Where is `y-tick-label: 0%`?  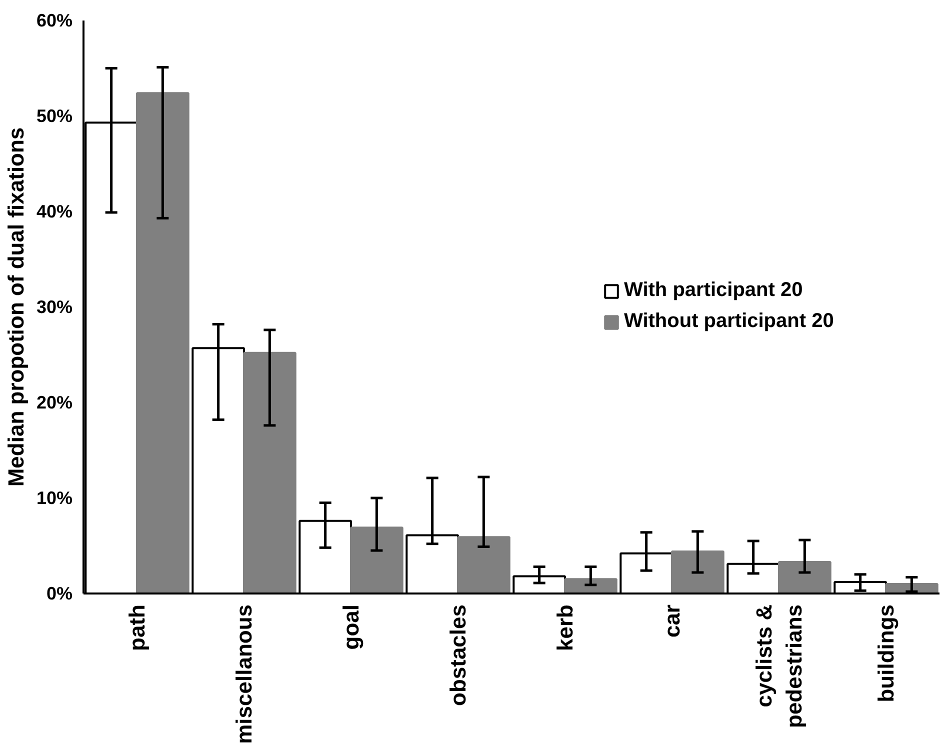 y-tick-label: 0% is located at coordinates (59, 594).